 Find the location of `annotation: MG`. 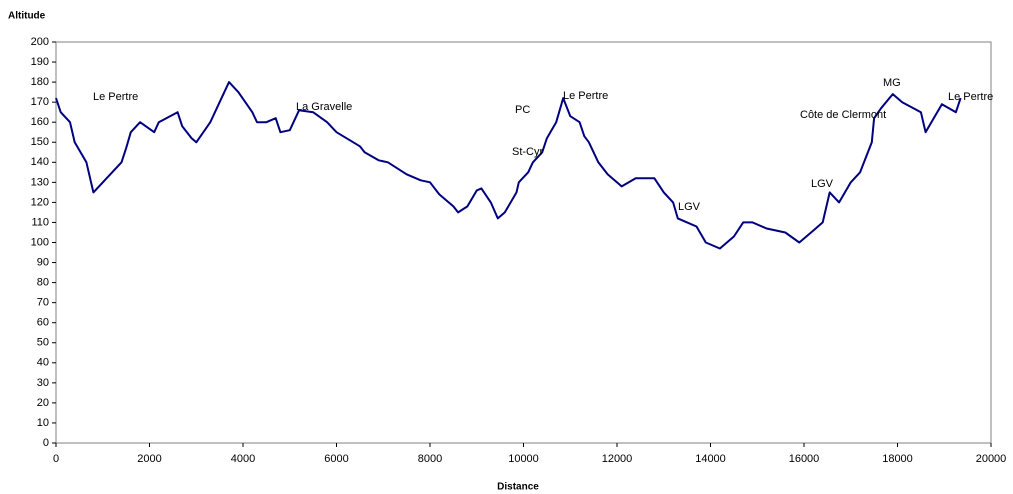

annotation: MG is located at coordinates (892, 83).